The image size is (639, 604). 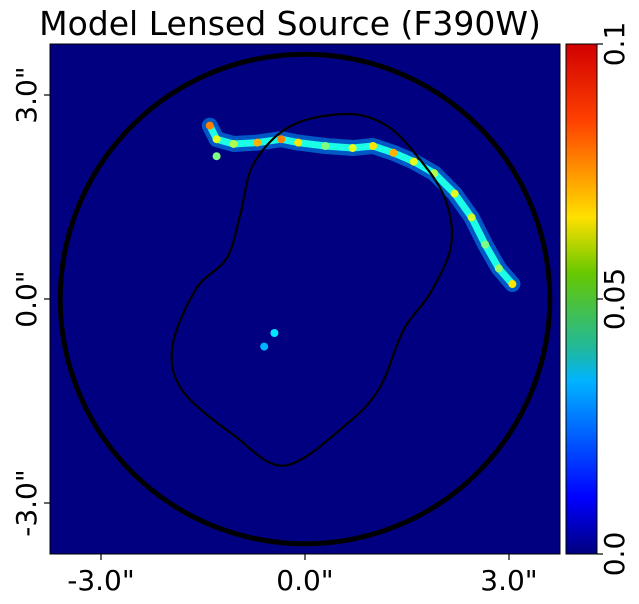 I want to click on y-axis: 3.0" 0.0" -3.0", so click(x=30, y=301).